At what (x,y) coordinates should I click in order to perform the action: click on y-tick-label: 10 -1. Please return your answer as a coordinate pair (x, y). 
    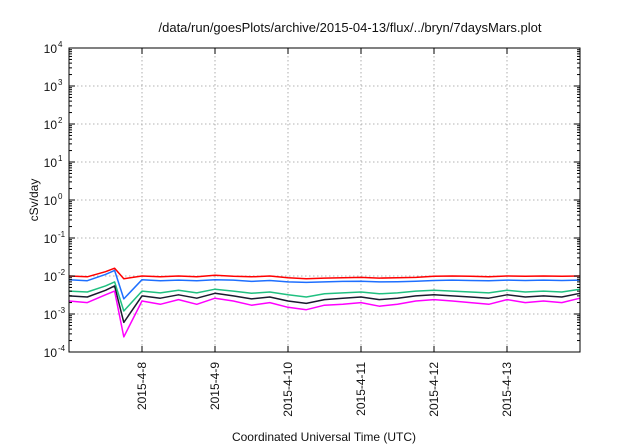
    Looking at the image, I should click on (55, 238).